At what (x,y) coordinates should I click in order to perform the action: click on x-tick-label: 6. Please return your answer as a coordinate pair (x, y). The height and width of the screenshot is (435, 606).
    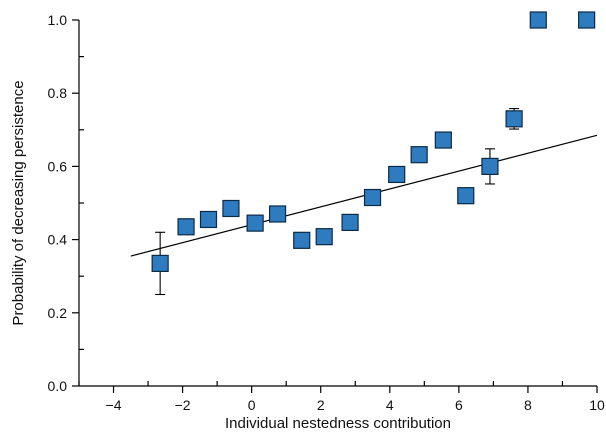
    Looking at the image, I should click on (459, 405).